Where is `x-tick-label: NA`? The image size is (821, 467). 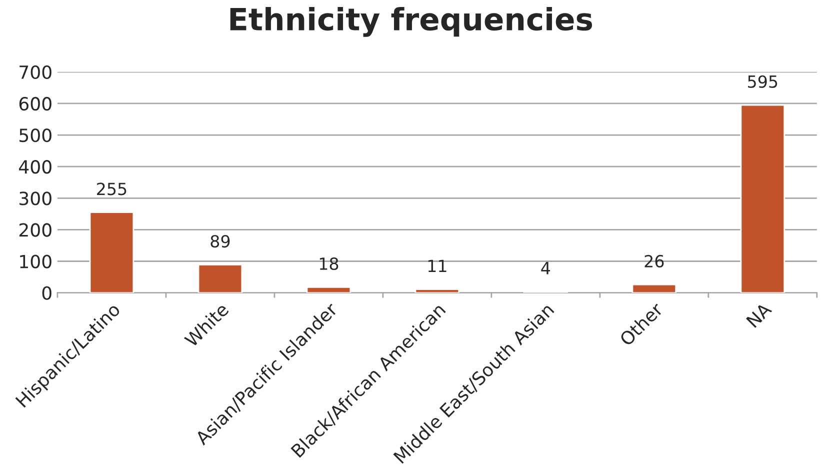
x-tick-label: NA is located at coordinates (759, 315).